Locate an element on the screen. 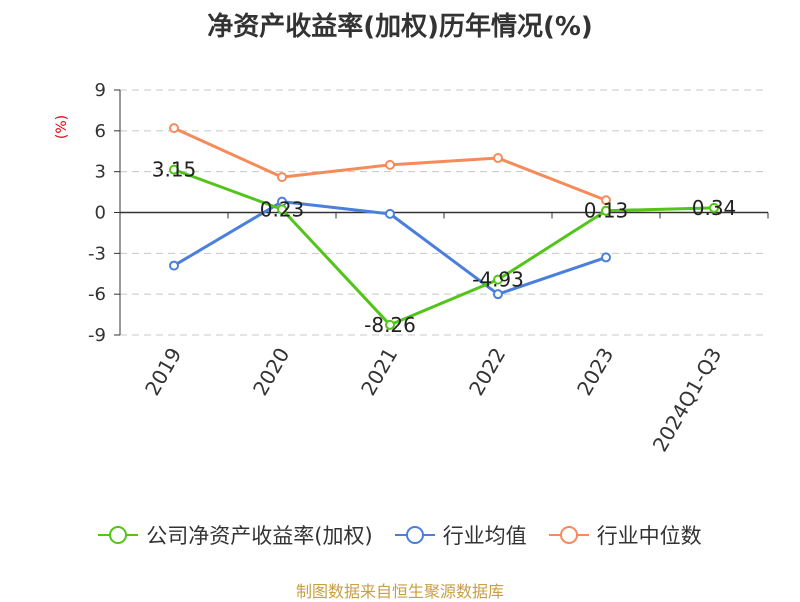 The width and height of the screenshot is (800, 602). legend-marker-industry-mean is located at coordinates (414, 535).